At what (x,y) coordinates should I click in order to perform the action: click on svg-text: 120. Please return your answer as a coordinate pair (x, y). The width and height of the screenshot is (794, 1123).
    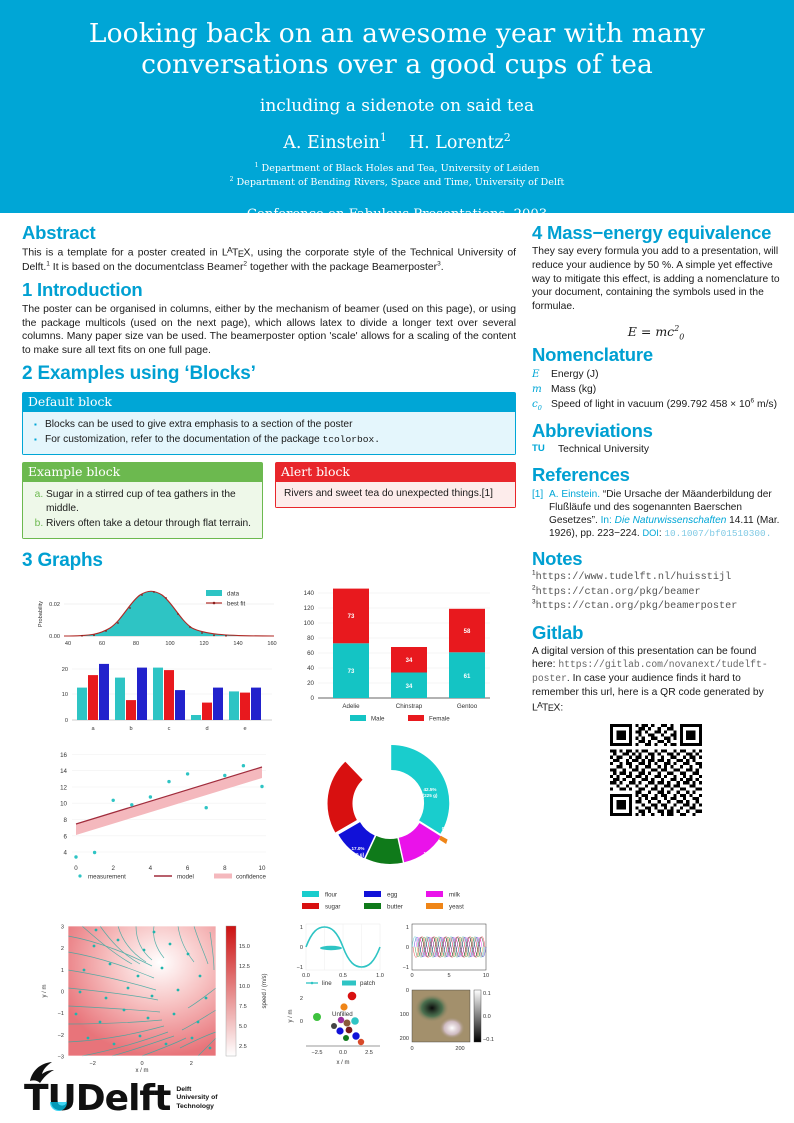
    Looking at the image, I should click on (203, 644).